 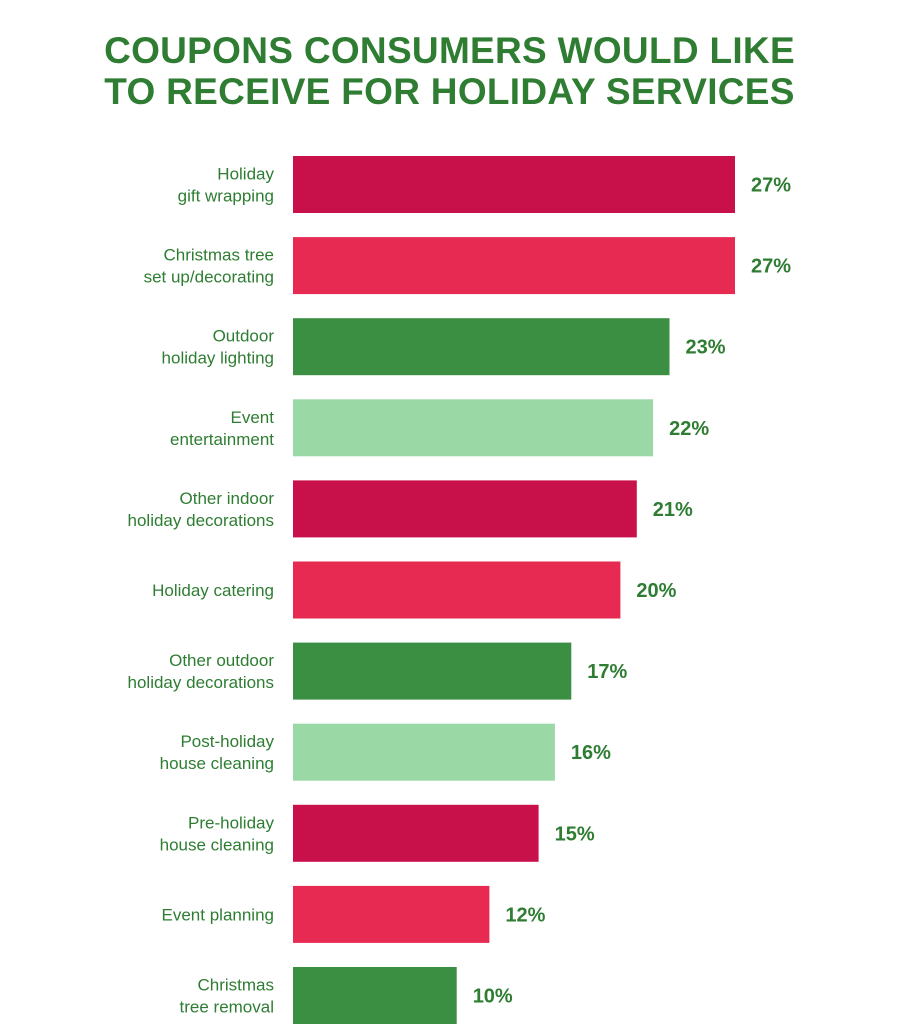 I want to click on category-label-8-line-0: Pre-holiday, so click(x=231, y=822).